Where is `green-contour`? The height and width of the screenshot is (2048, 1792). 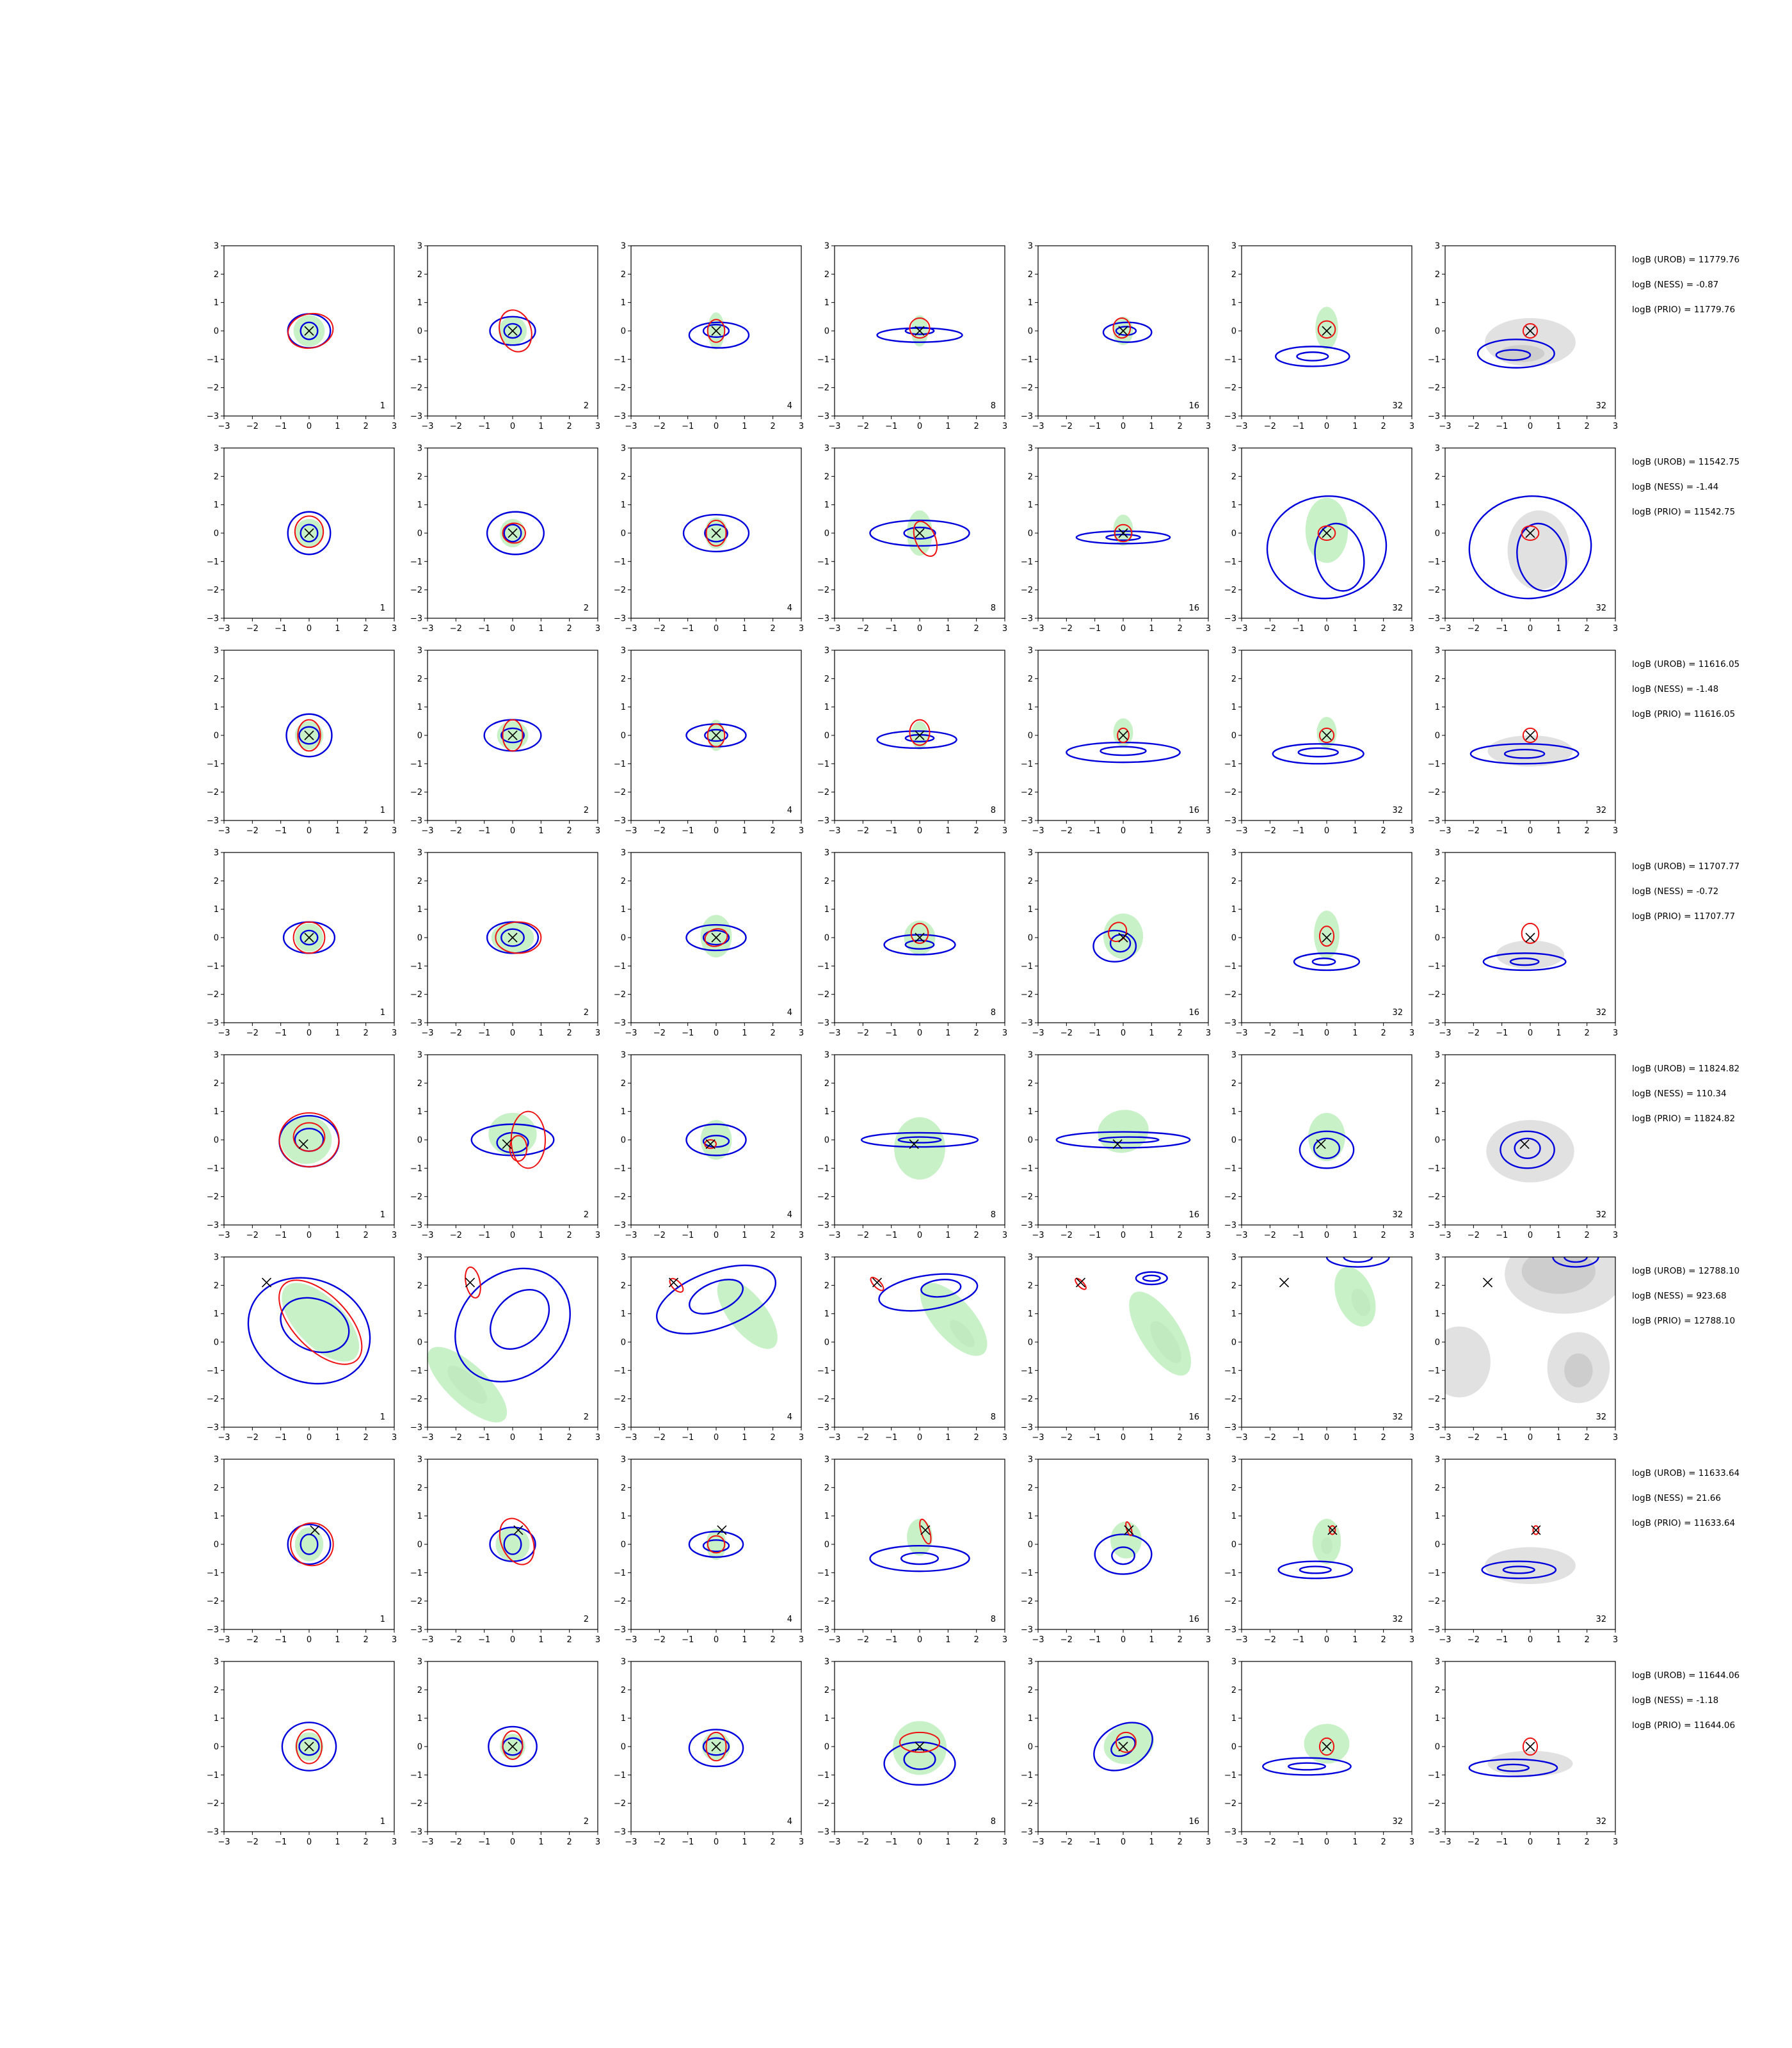 green-contour is located at coordinates (1129, 1743).